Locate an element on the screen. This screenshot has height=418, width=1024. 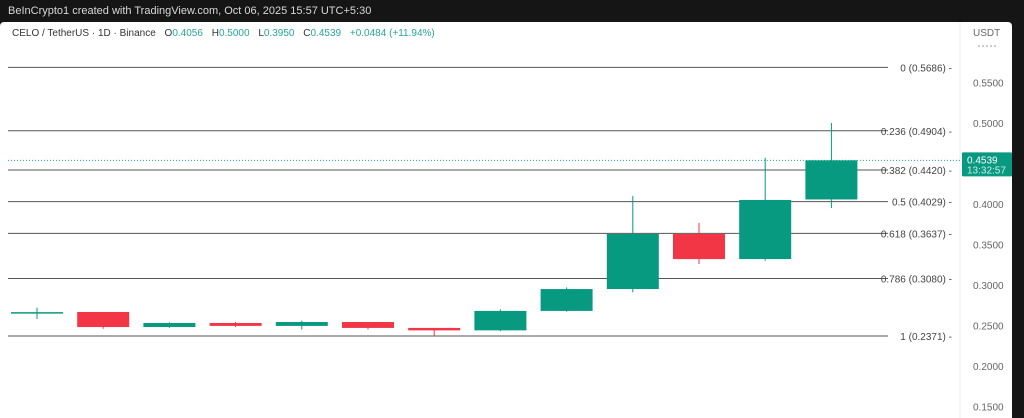
change-value: +0.0484 (+11.94%) is located at coordinates (392, 33).